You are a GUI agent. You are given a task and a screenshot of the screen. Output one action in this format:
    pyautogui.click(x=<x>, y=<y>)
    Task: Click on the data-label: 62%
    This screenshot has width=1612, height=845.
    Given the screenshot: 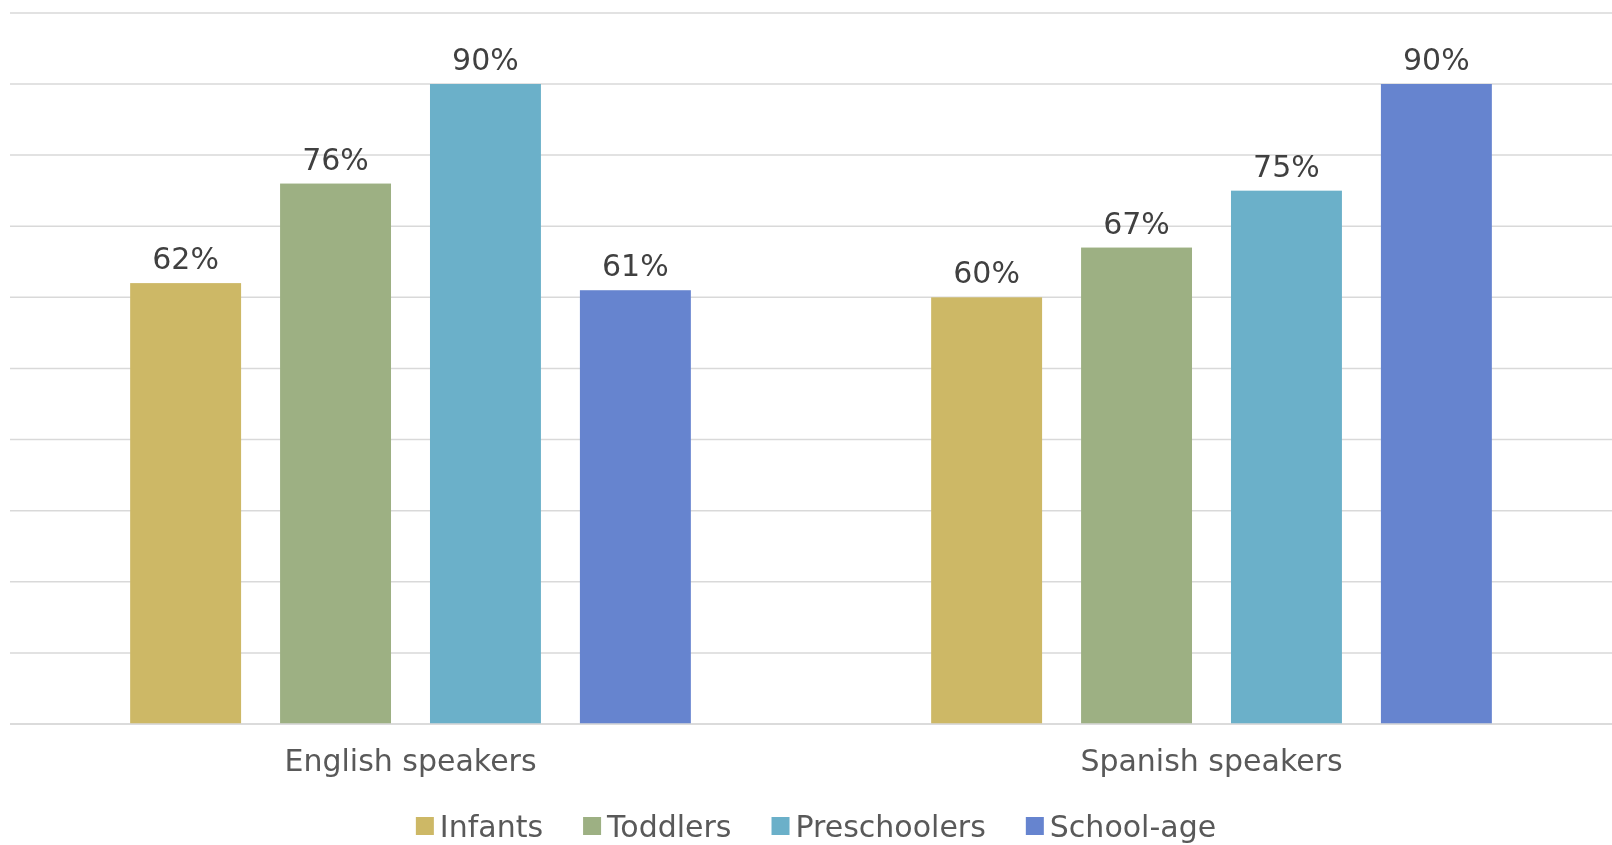 What is the action you would take?
    pyautogui.click(x=185, y=259)
    